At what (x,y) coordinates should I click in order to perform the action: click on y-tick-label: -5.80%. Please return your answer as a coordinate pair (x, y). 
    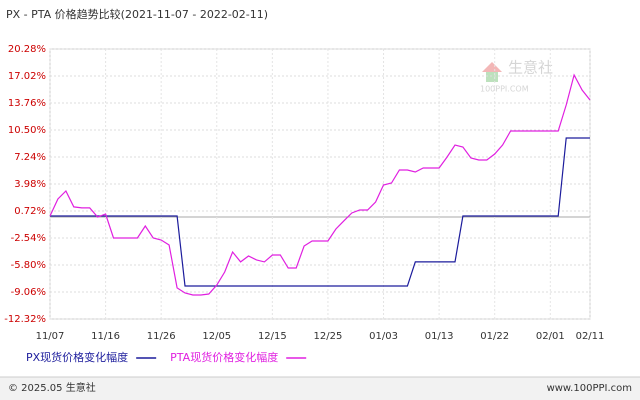
    Looking at the image, I should click on (28, 265).